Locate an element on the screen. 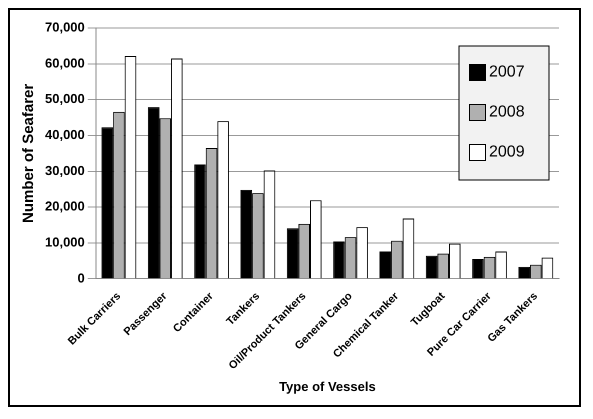 The height and width of the screenshot is (419, 593). y-axis-title: Number of Seafarer is located at coordinates (29, 153).